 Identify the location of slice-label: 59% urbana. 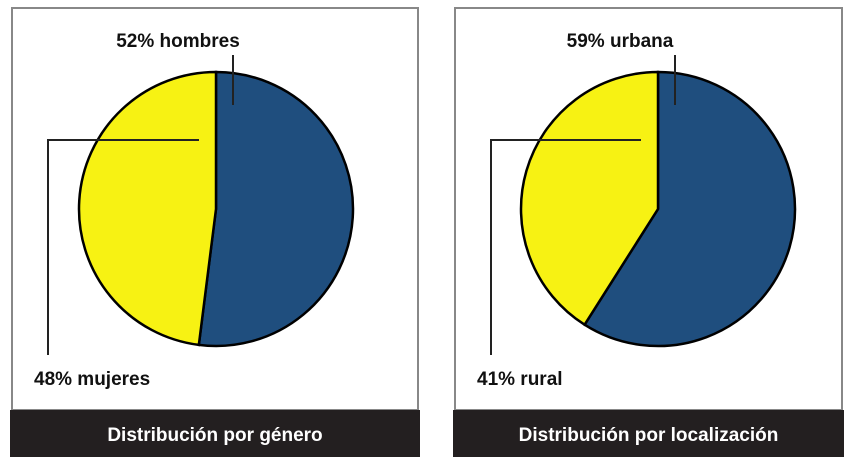
(620, 41).